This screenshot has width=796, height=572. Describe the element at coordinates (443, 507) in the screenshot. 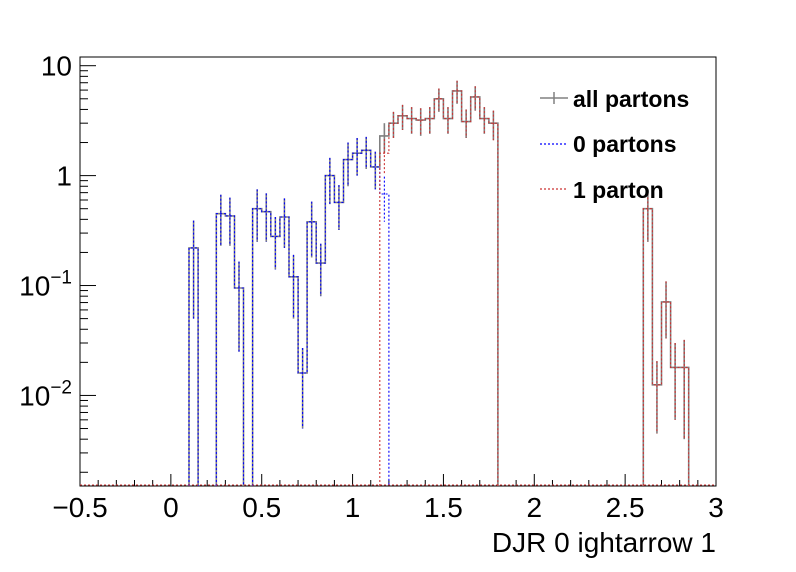

I see `x-tick-label: 1.5` at that location.